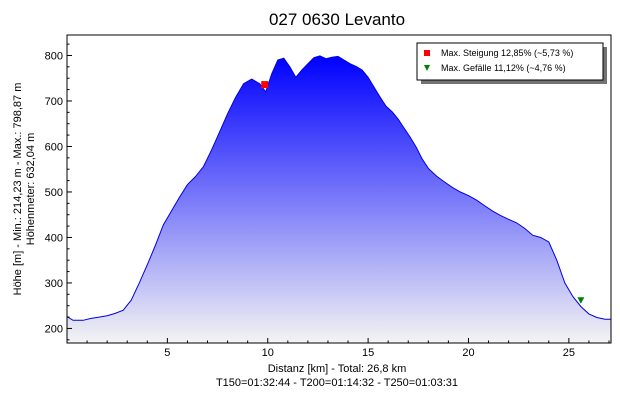 The image size is (620, 400). I want to click on y-tick-label: 600, so click(54, 147).